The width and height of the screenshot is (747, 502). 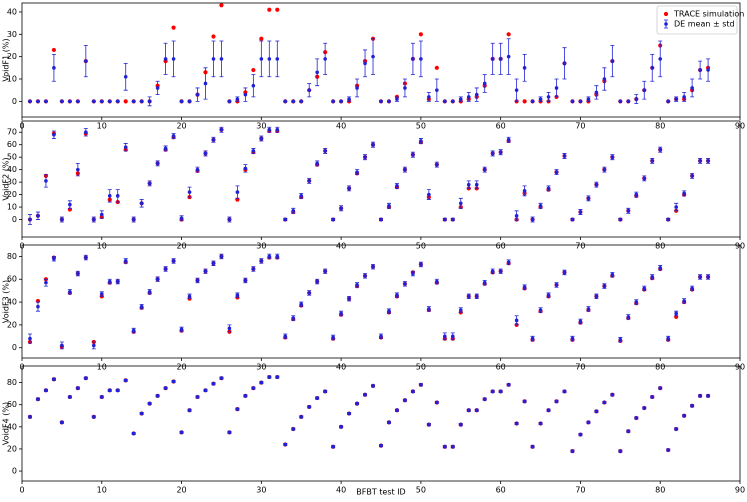 What do you see at coordinates (21, 490) in the screenshot?
I see `x-tick-label: 0` at bounding box center [21, 490].